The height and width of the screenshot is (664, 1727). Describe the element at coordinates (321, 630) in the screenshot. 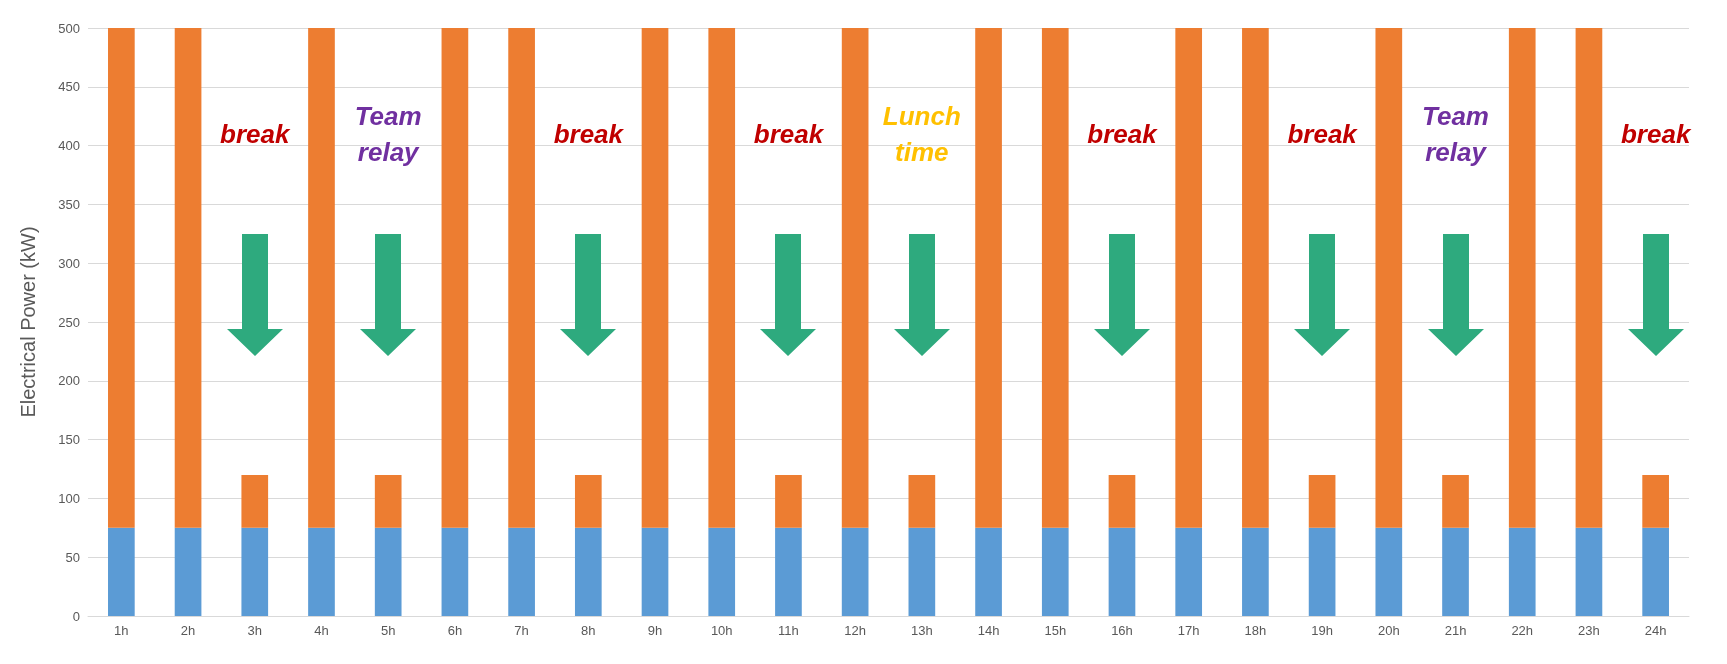

I see `x-tick-label: 4h` at that location.